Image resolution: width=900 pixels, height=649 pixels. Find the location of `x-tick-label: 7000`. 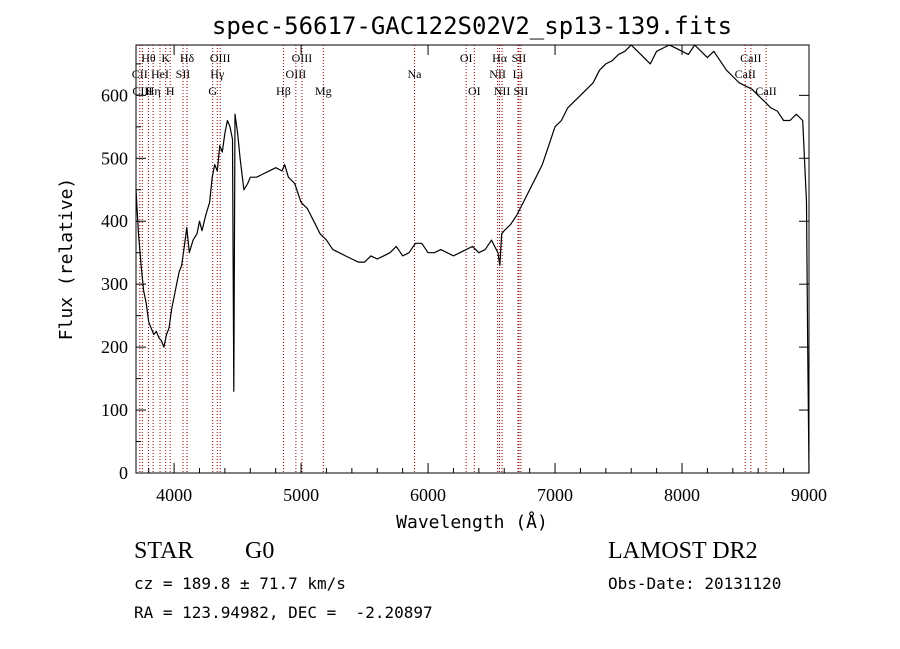

x-tick-label: 7000 is located at coordinates (555, 495).